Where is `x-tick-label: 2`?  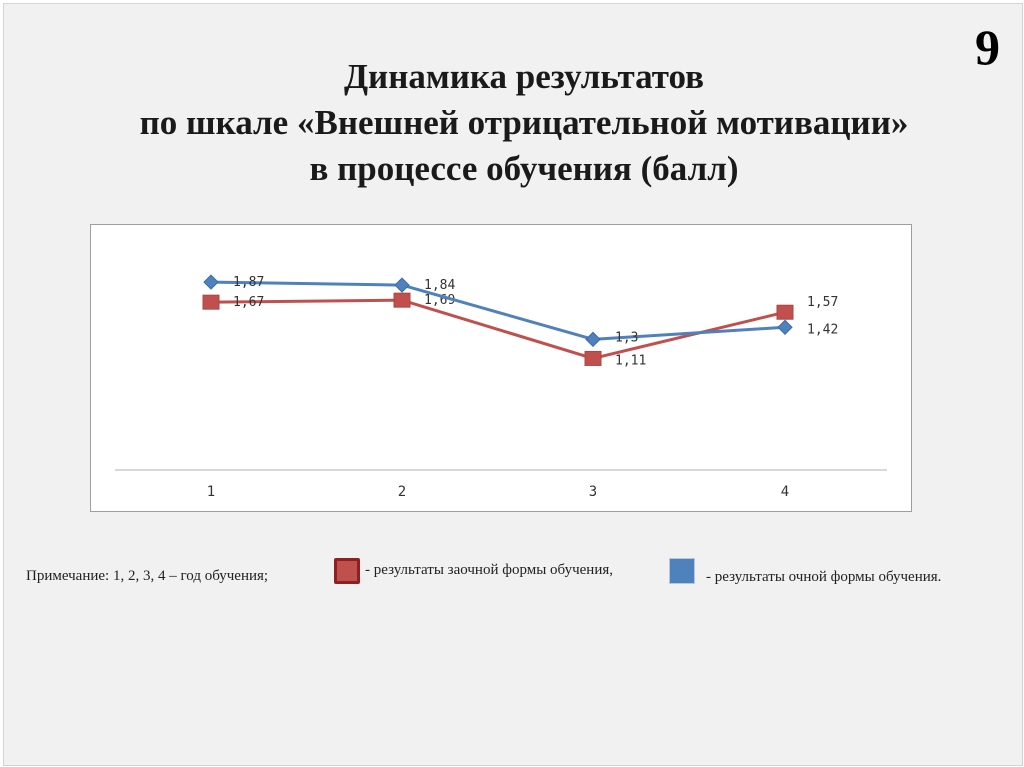 x-tick-label: 2 is located at coordinates (402, 492).